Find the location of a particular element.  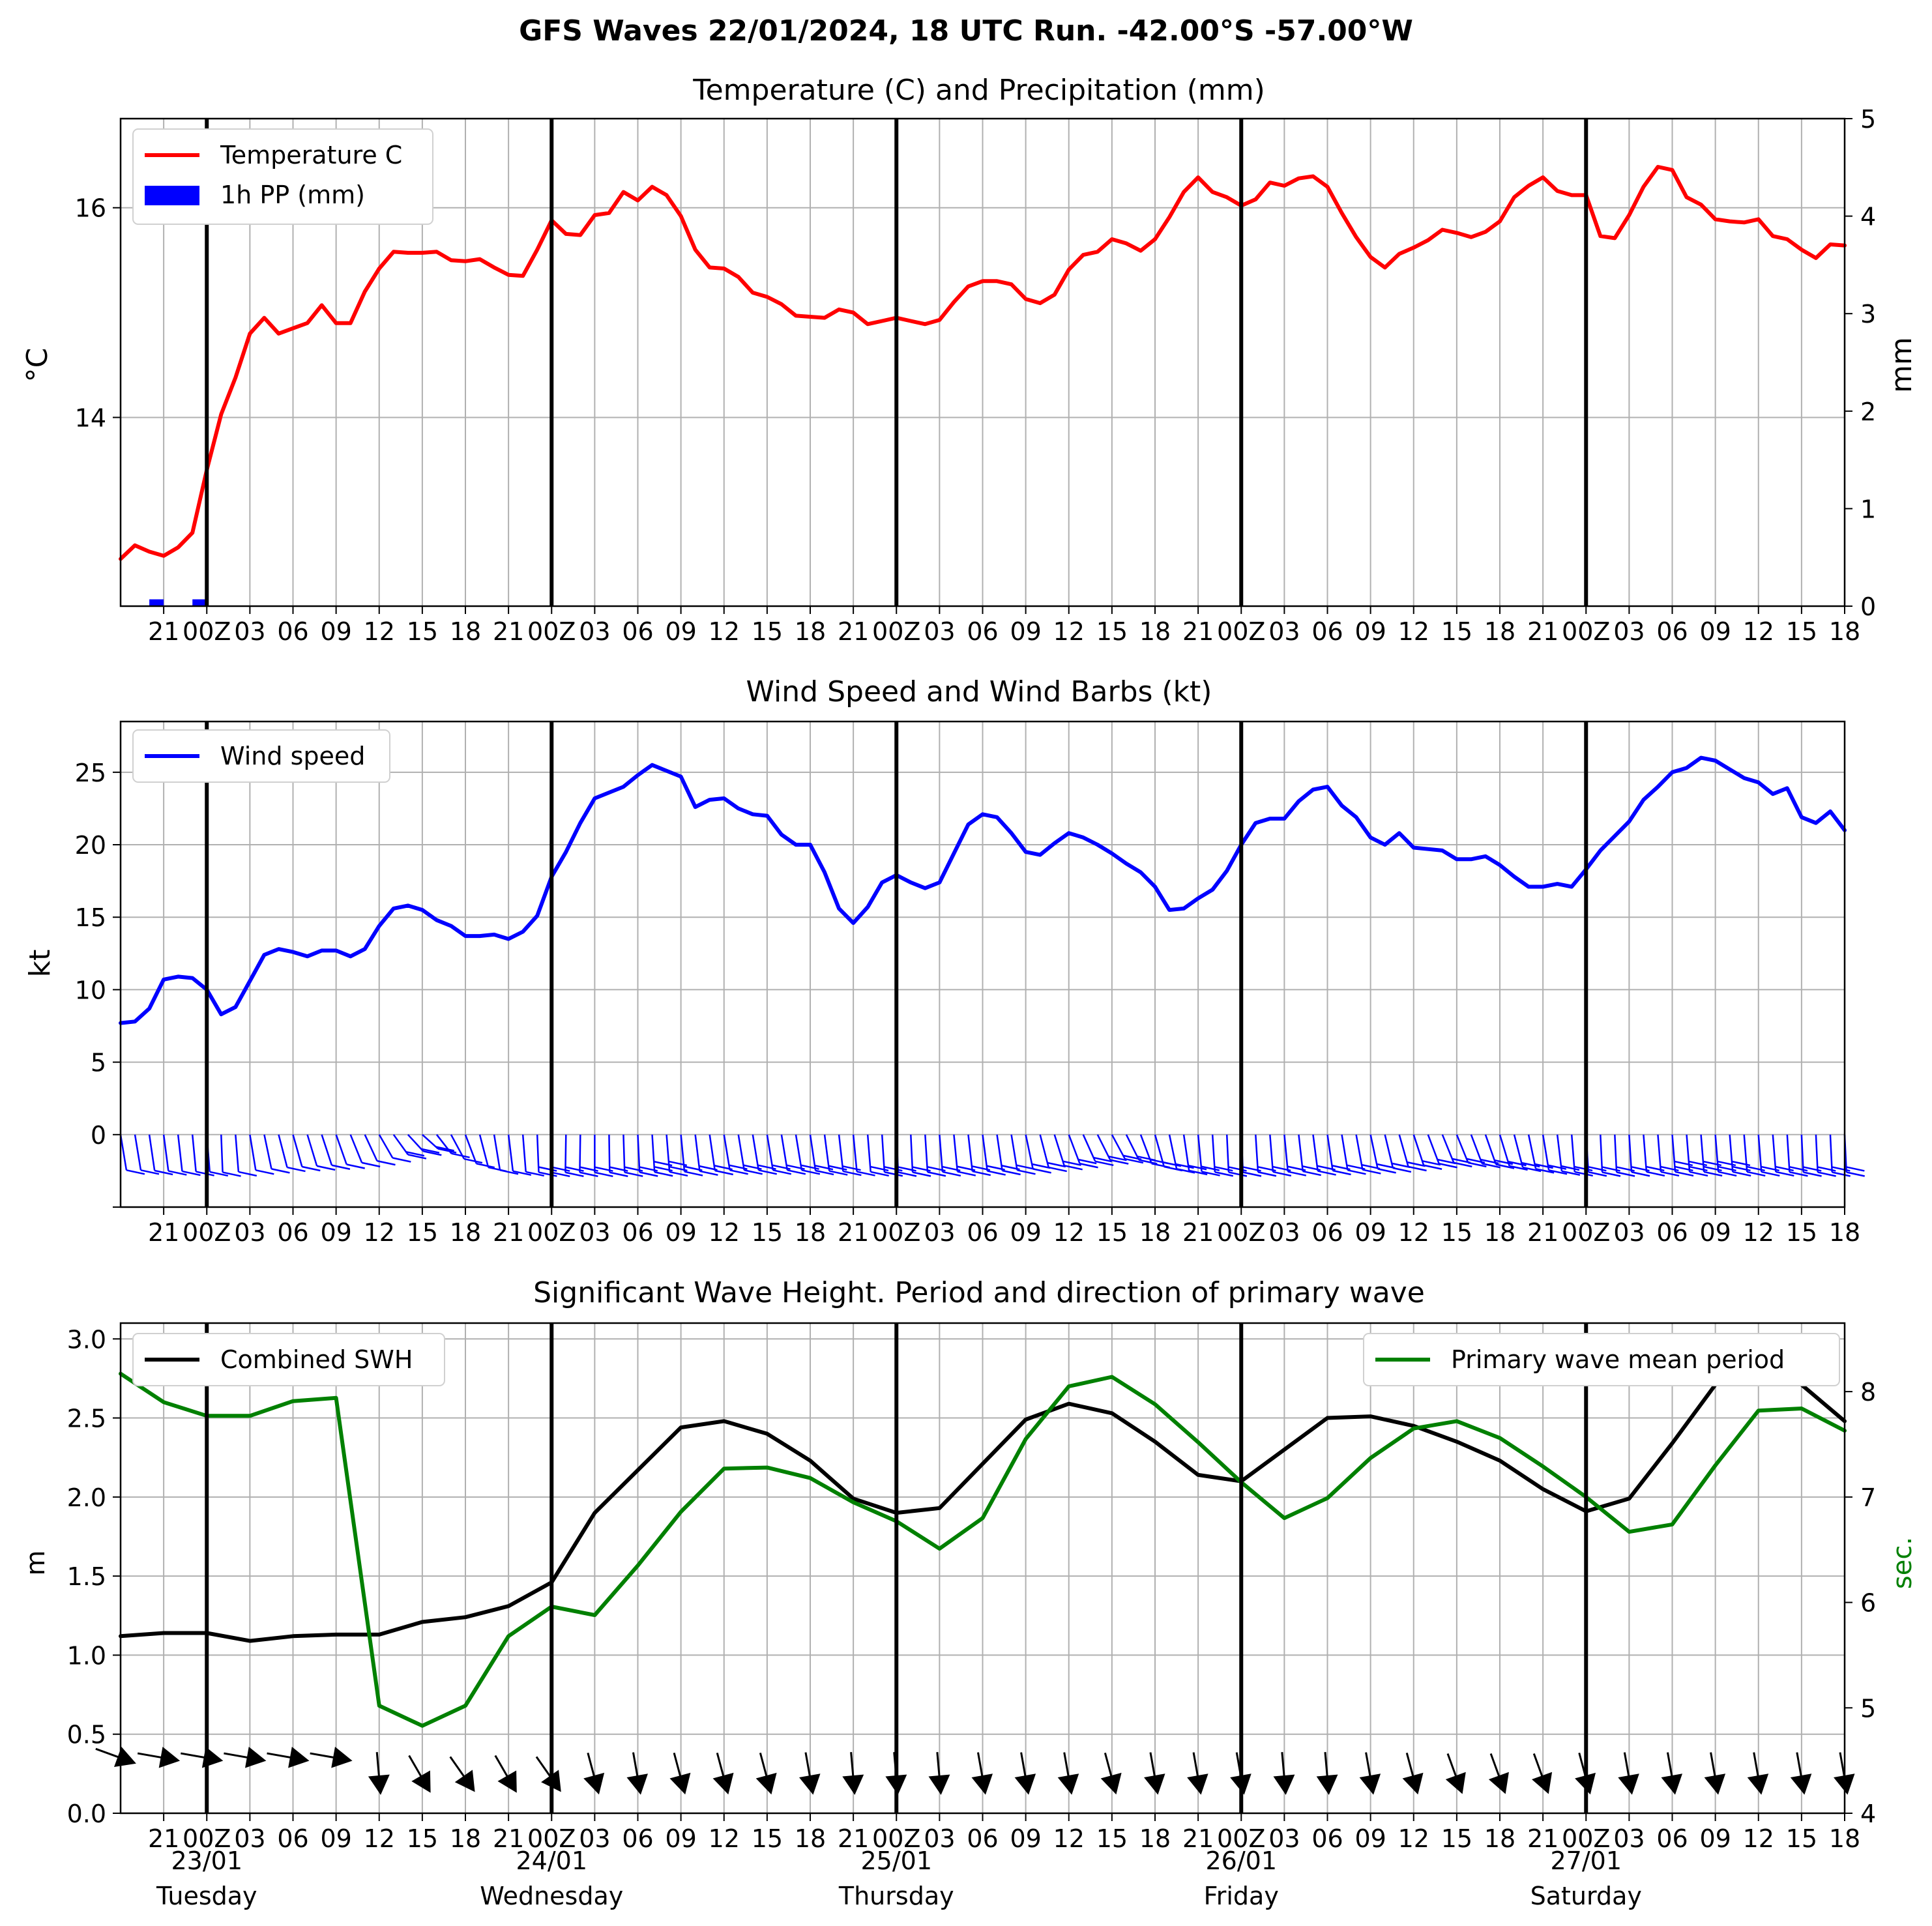

legend-precip-swatch is located at coordinates (172, 195).